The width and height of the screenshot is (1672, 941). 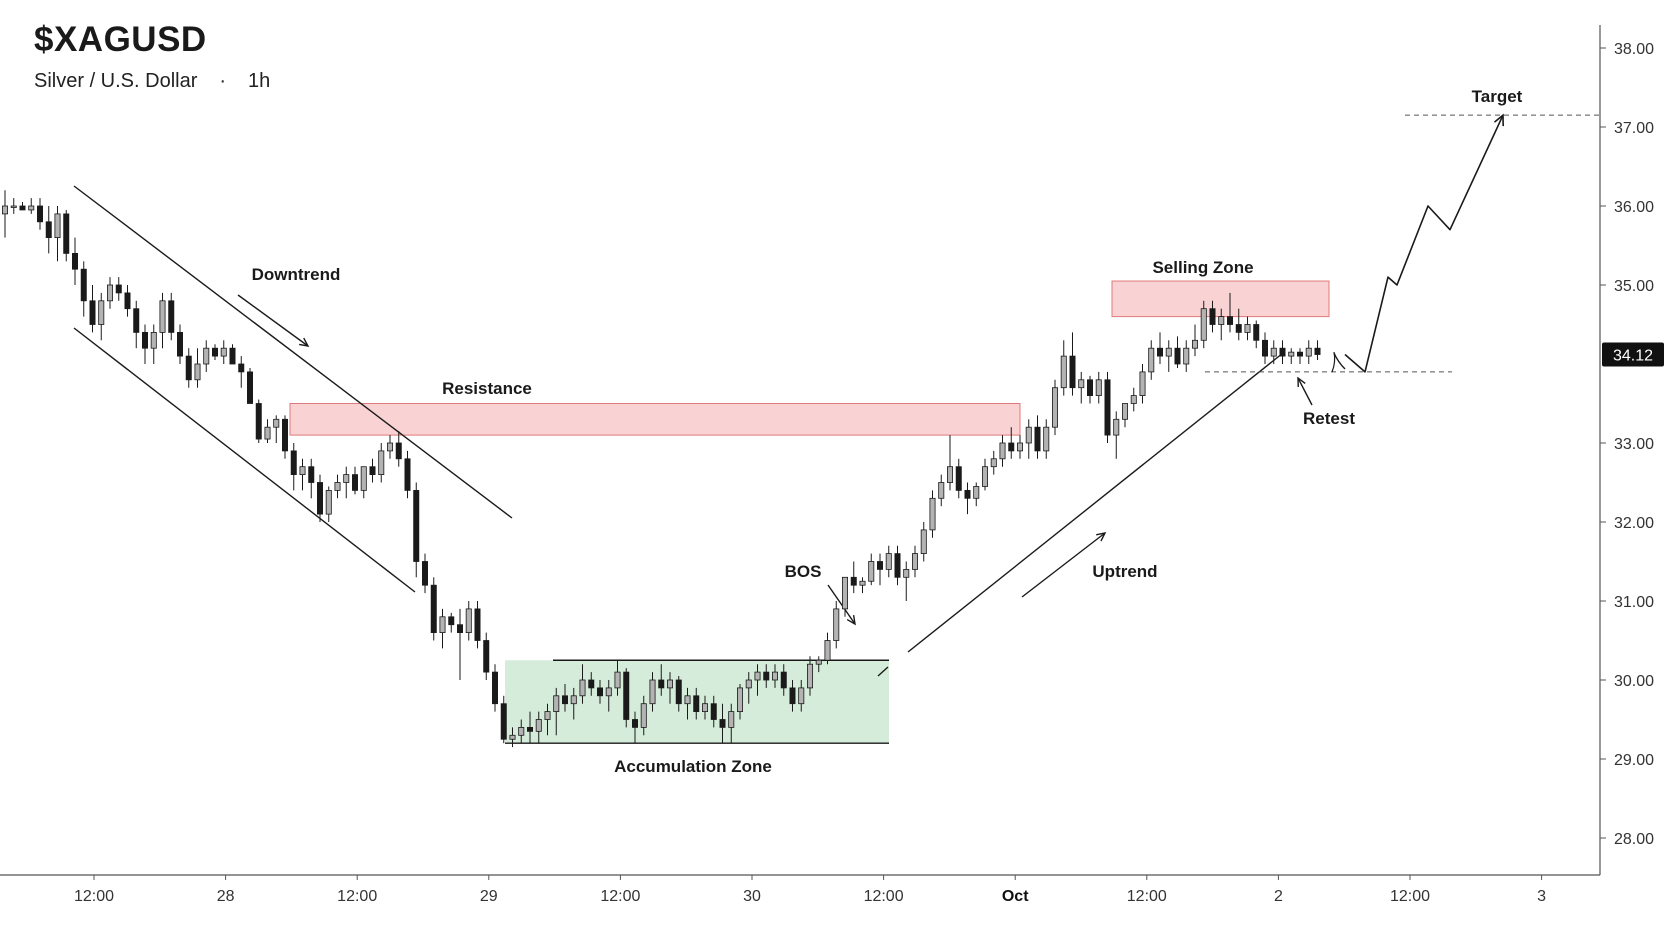 I want to click on y-tick-label: 38.00, so click(x=1634, y=49).